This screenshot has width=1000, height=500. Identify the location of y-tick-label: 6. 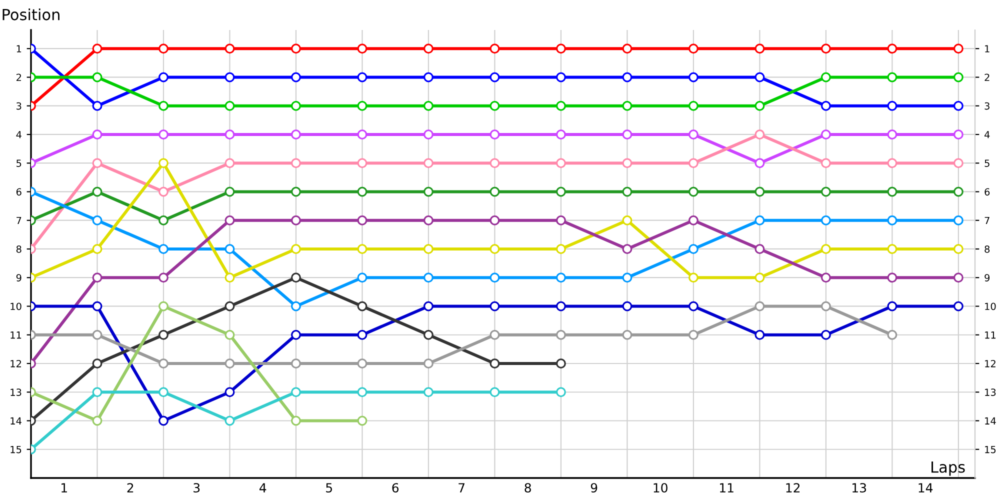
(19, 192).